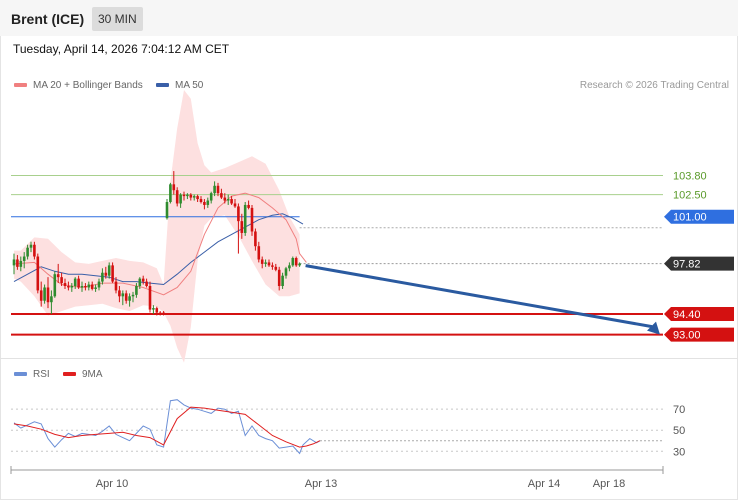  Describe the element at coordinates (158, 249) in the screenshot. I see `ma50-line` at that location.